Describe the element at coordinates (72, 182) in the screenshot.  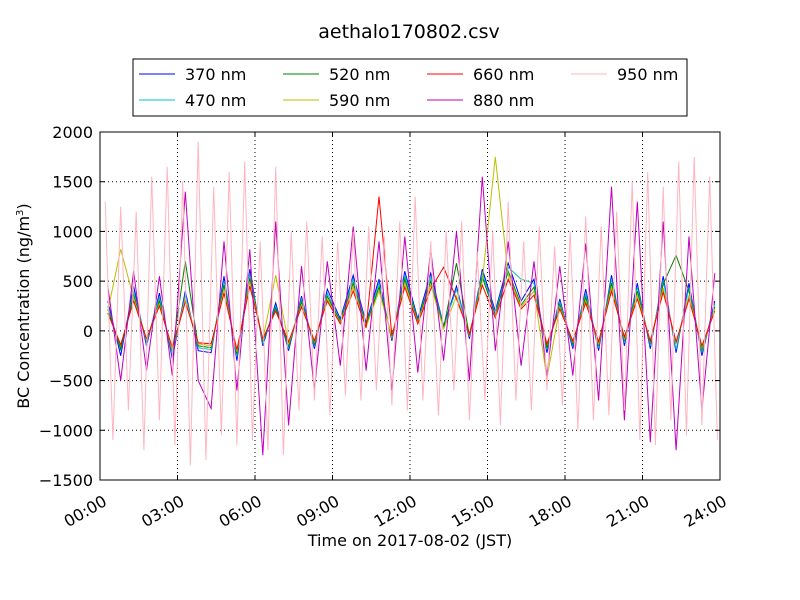
I see `y-tick-label: 1500` at that location.